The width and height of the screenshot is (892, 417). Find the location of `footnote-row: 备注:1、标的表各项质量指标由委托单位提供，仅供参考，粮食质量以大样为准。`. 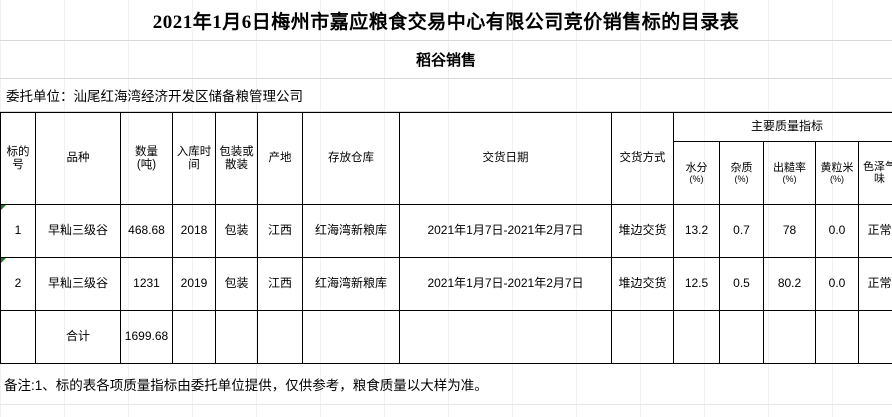

footnote-row: 备注:1、标的表各项质量指标由委托单位提供，仅供参考，粮食质量以大样为准。 is located at coordinates (446, 384).